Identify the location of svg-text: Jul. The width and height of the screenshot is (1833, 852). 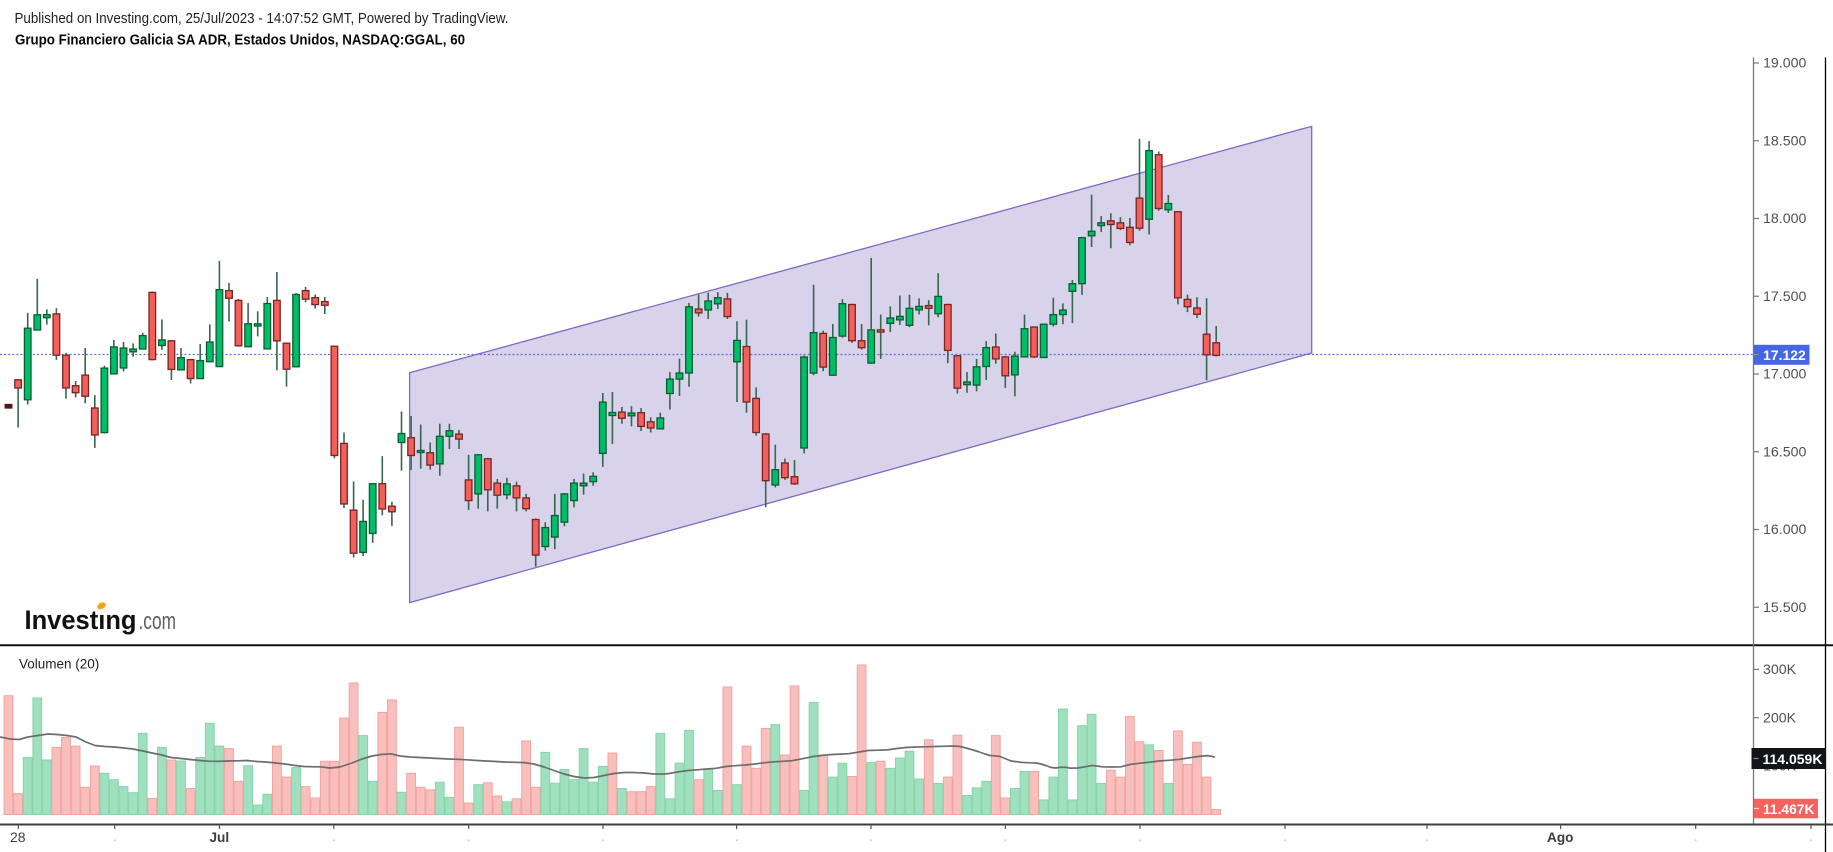
(220, 837).